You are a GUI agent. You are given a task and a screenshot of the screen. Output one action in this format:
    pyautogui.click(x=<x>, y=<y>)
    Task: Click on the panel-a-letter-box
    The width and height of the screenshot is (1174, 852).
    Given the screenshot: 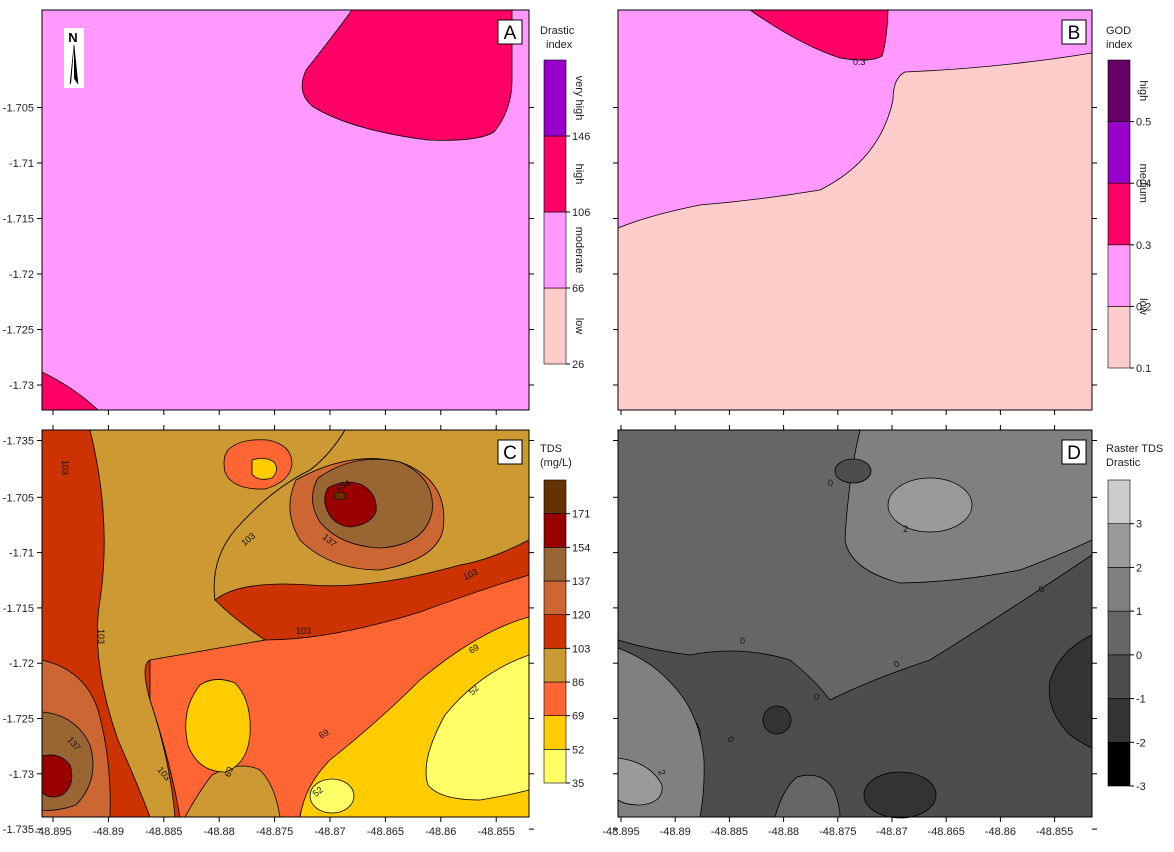 What is the action you would take?
    pyautogui.click(x=510, y=32)
    